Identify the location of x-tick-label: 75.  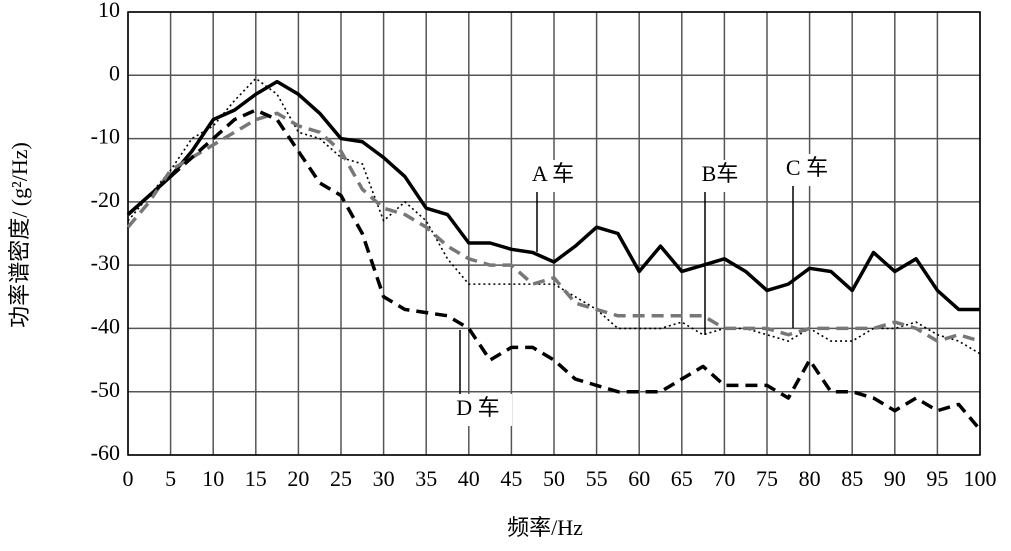
(767, 478).